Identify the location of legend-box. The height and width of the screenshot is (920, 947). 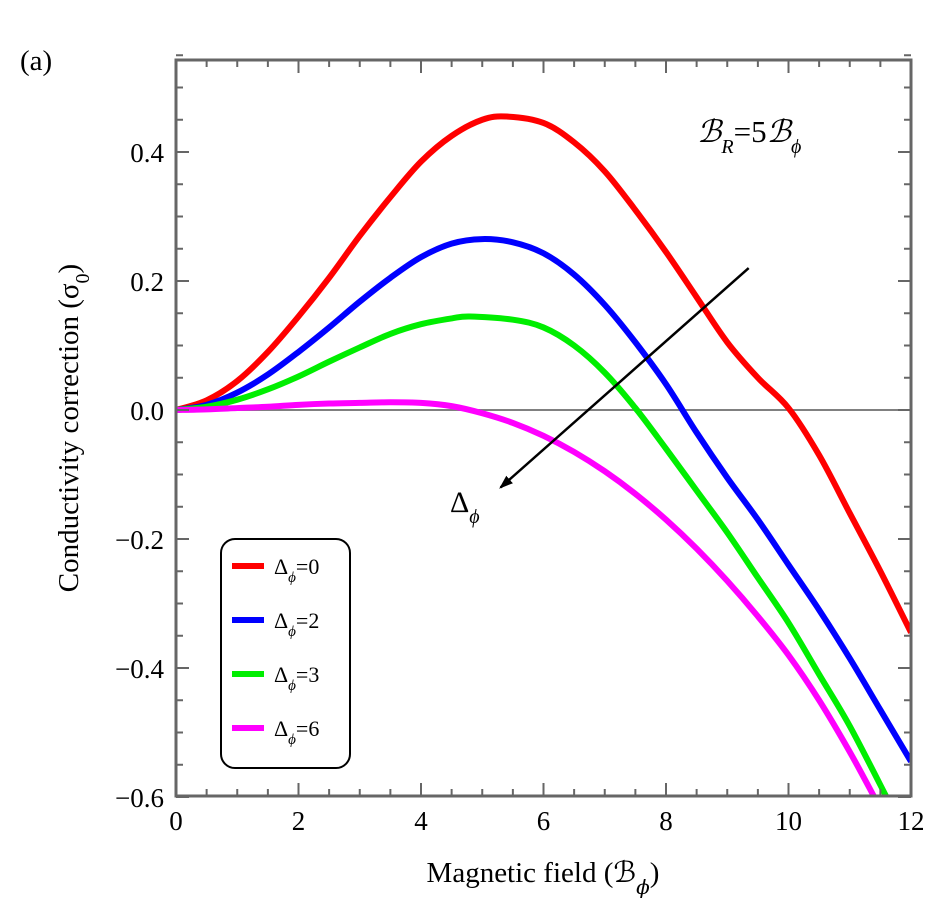
(285, 653).